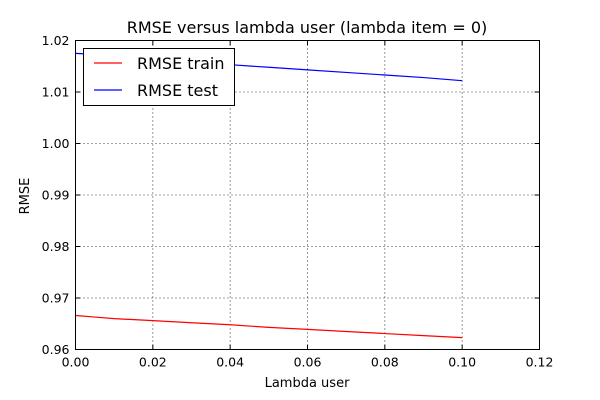 The width and height of the screenshot is (600, 400). What do you see at coordinates (308, 362) in the screenshot?
I see `x-tick-label: 0.06` at bounding box center [308, 362].